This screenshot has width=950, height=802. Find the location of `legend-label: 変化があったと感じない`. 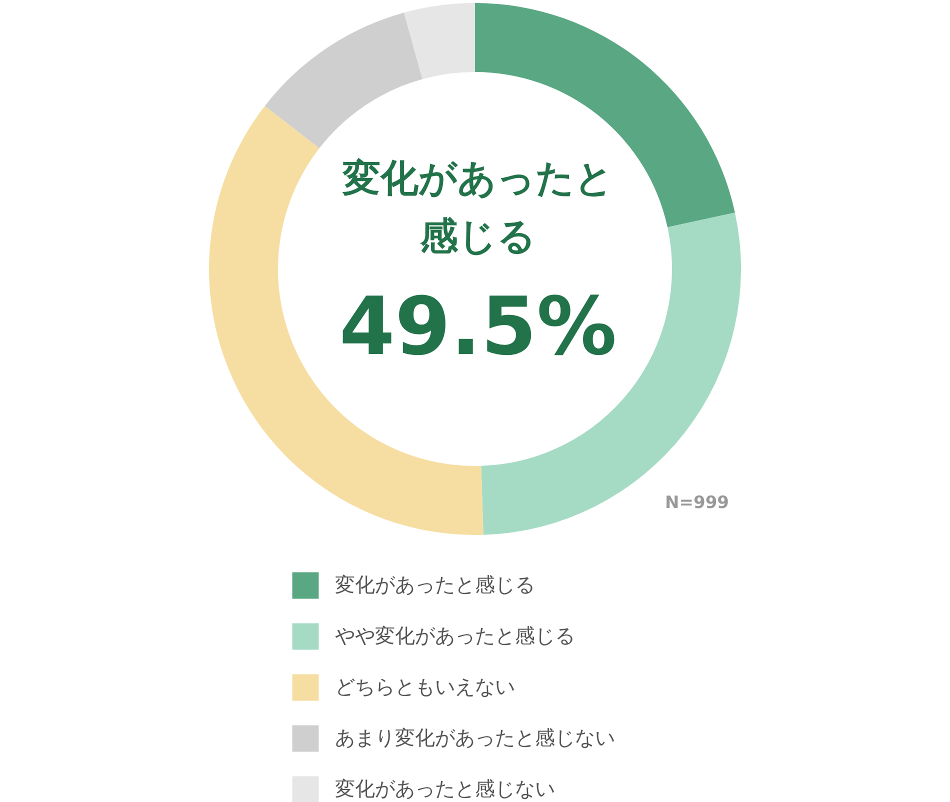

legend-label: 変化があったと感じない is located at coordinates (445, 788).